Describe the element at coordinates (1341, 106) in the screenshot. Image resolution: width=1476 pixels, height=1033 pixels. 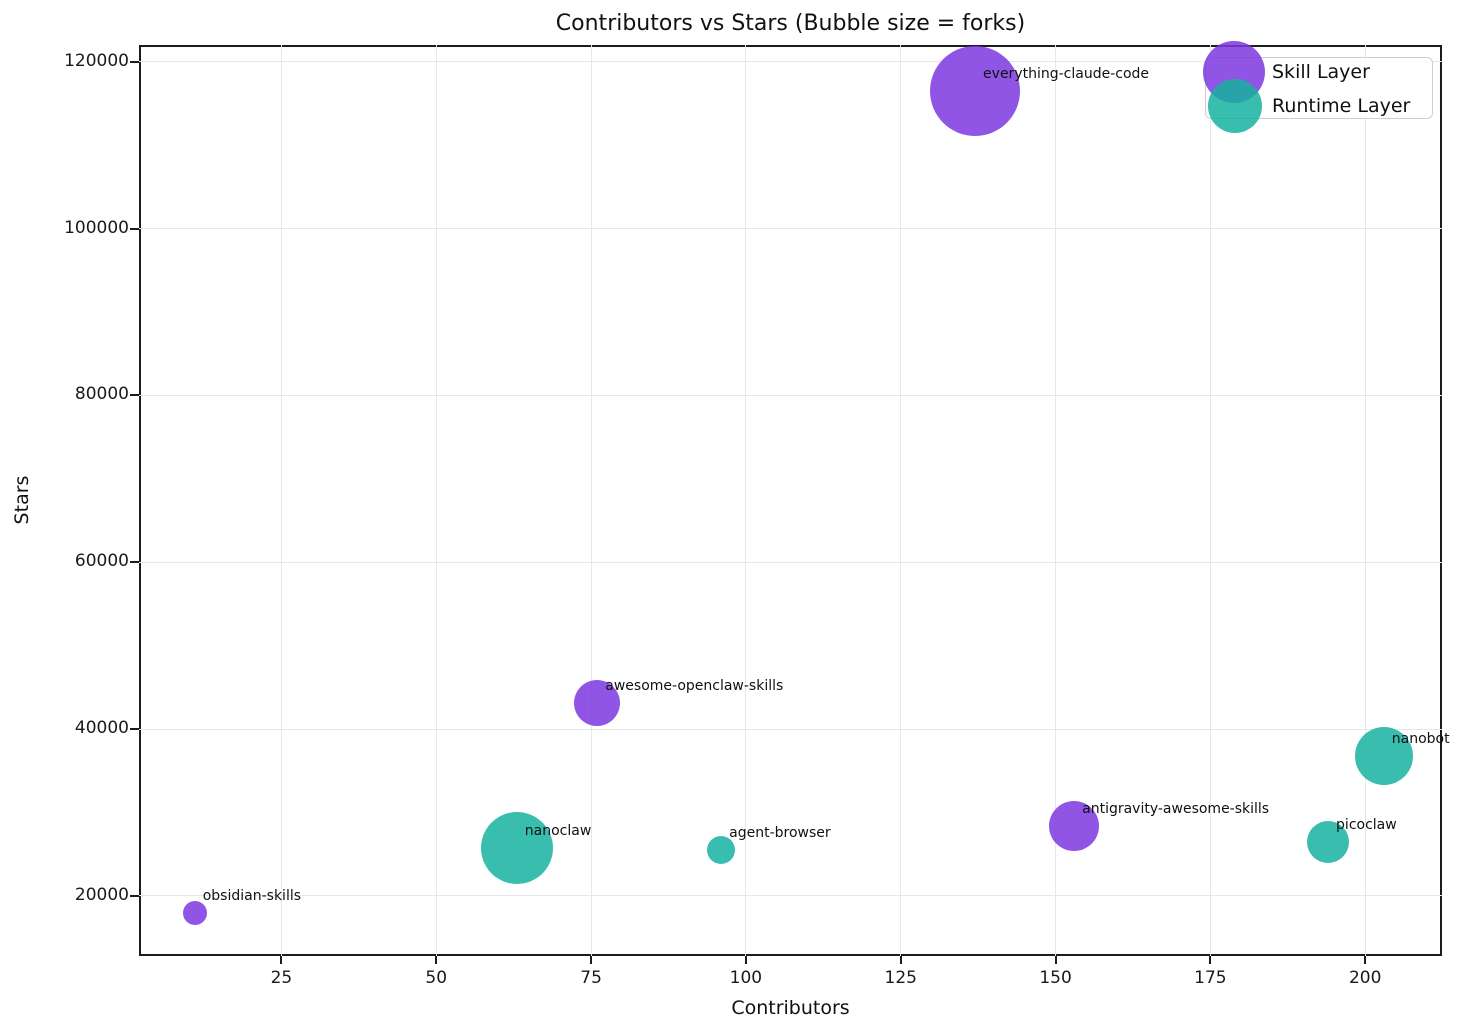
I see `legend-label-runtime-layer: Runtime Layer` at that location.